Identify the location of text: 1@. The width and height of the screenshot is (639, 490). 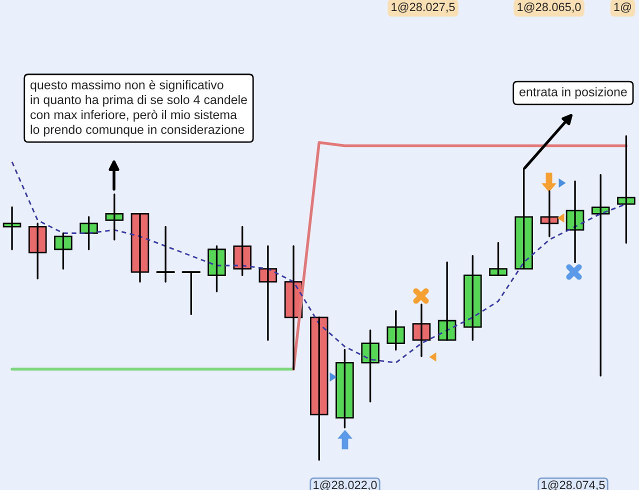
(622, 7).